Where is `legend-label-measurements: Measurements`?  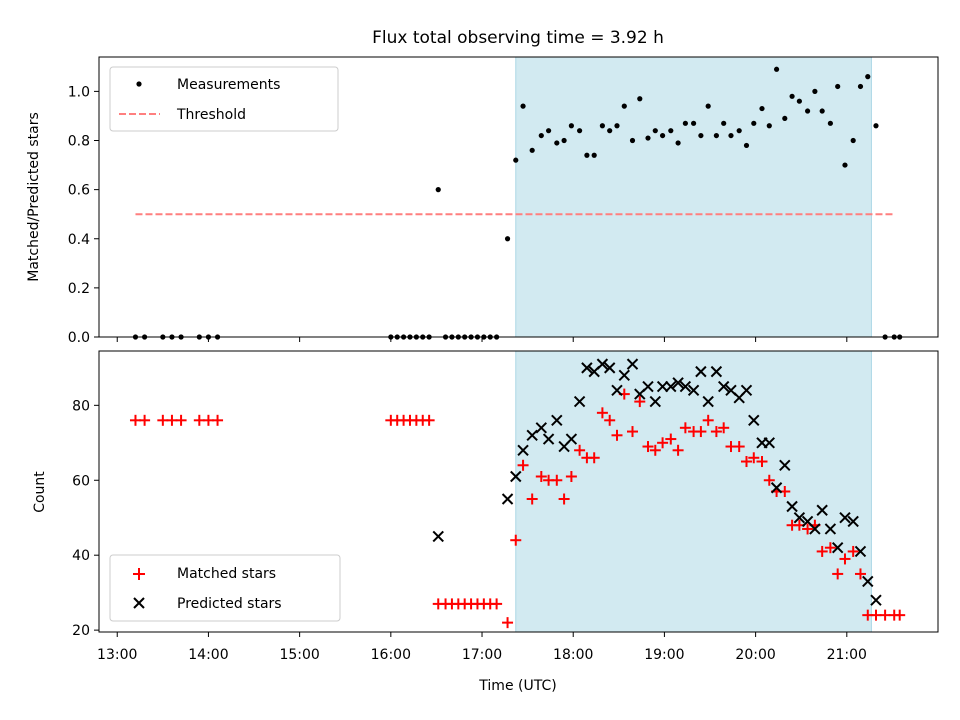
legend-label-measurements: Measurements is located at coordinates (228, 85).